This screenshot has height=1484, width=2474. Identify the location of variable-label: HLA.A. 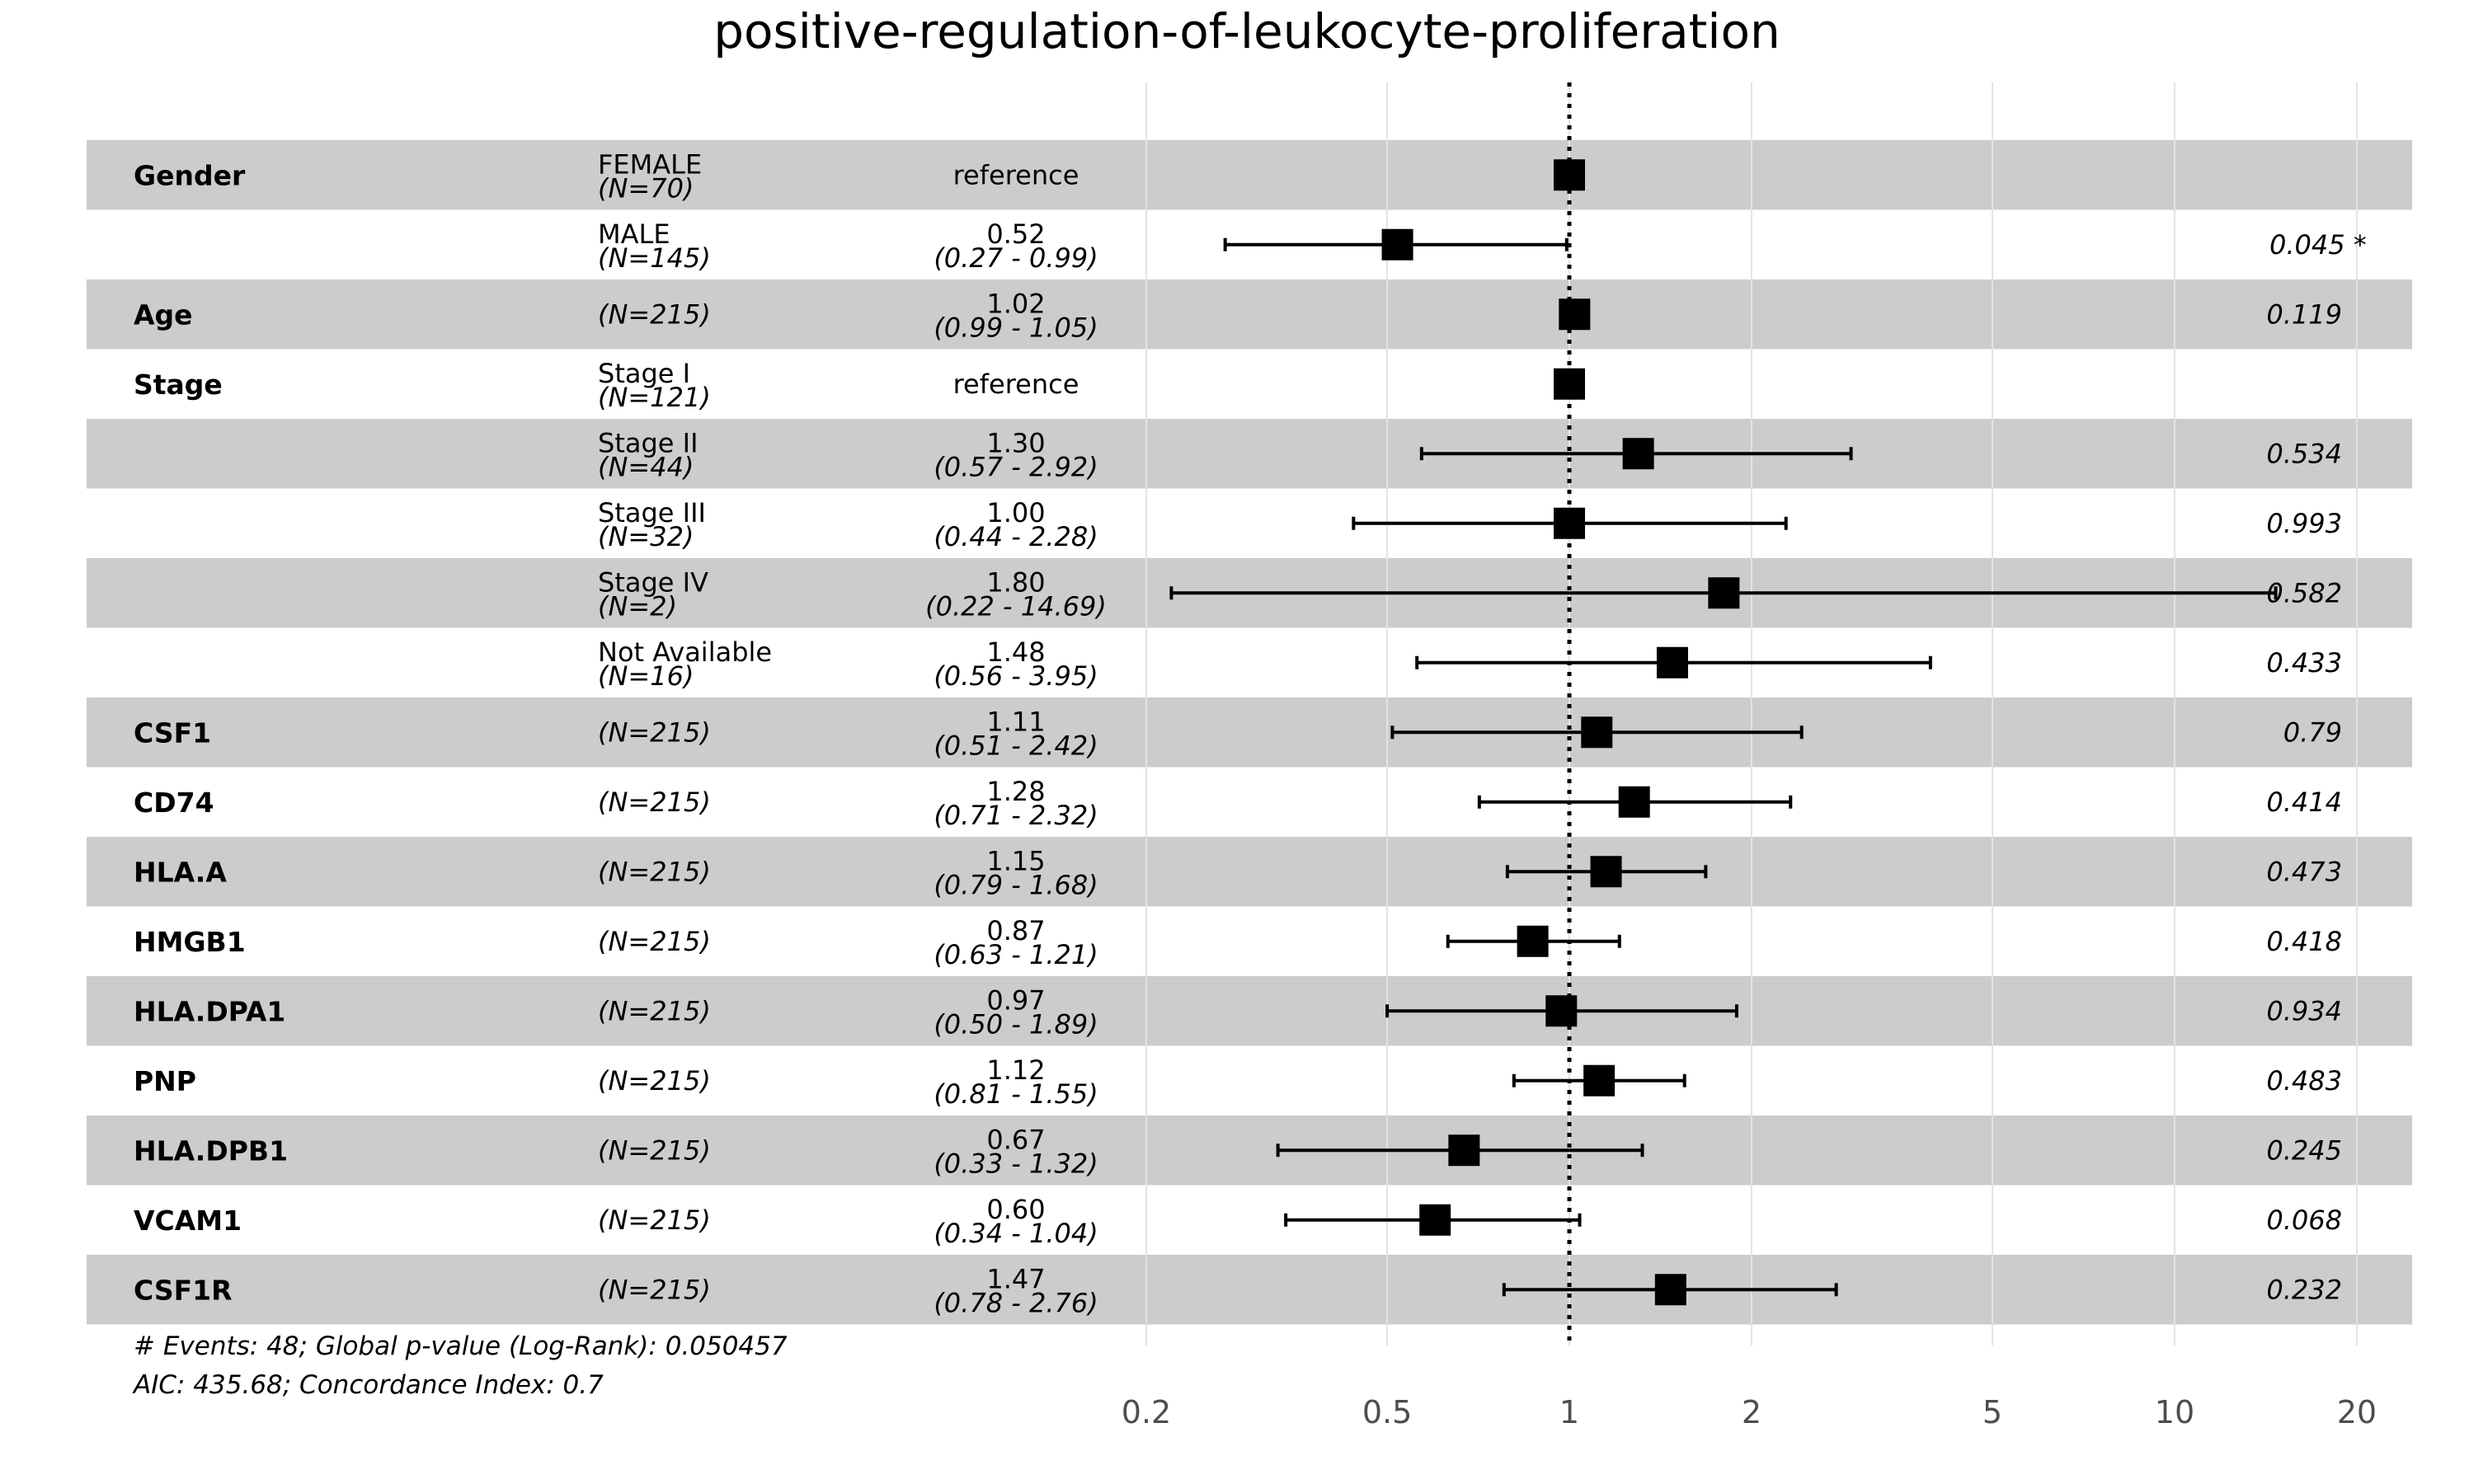
(180, 872).